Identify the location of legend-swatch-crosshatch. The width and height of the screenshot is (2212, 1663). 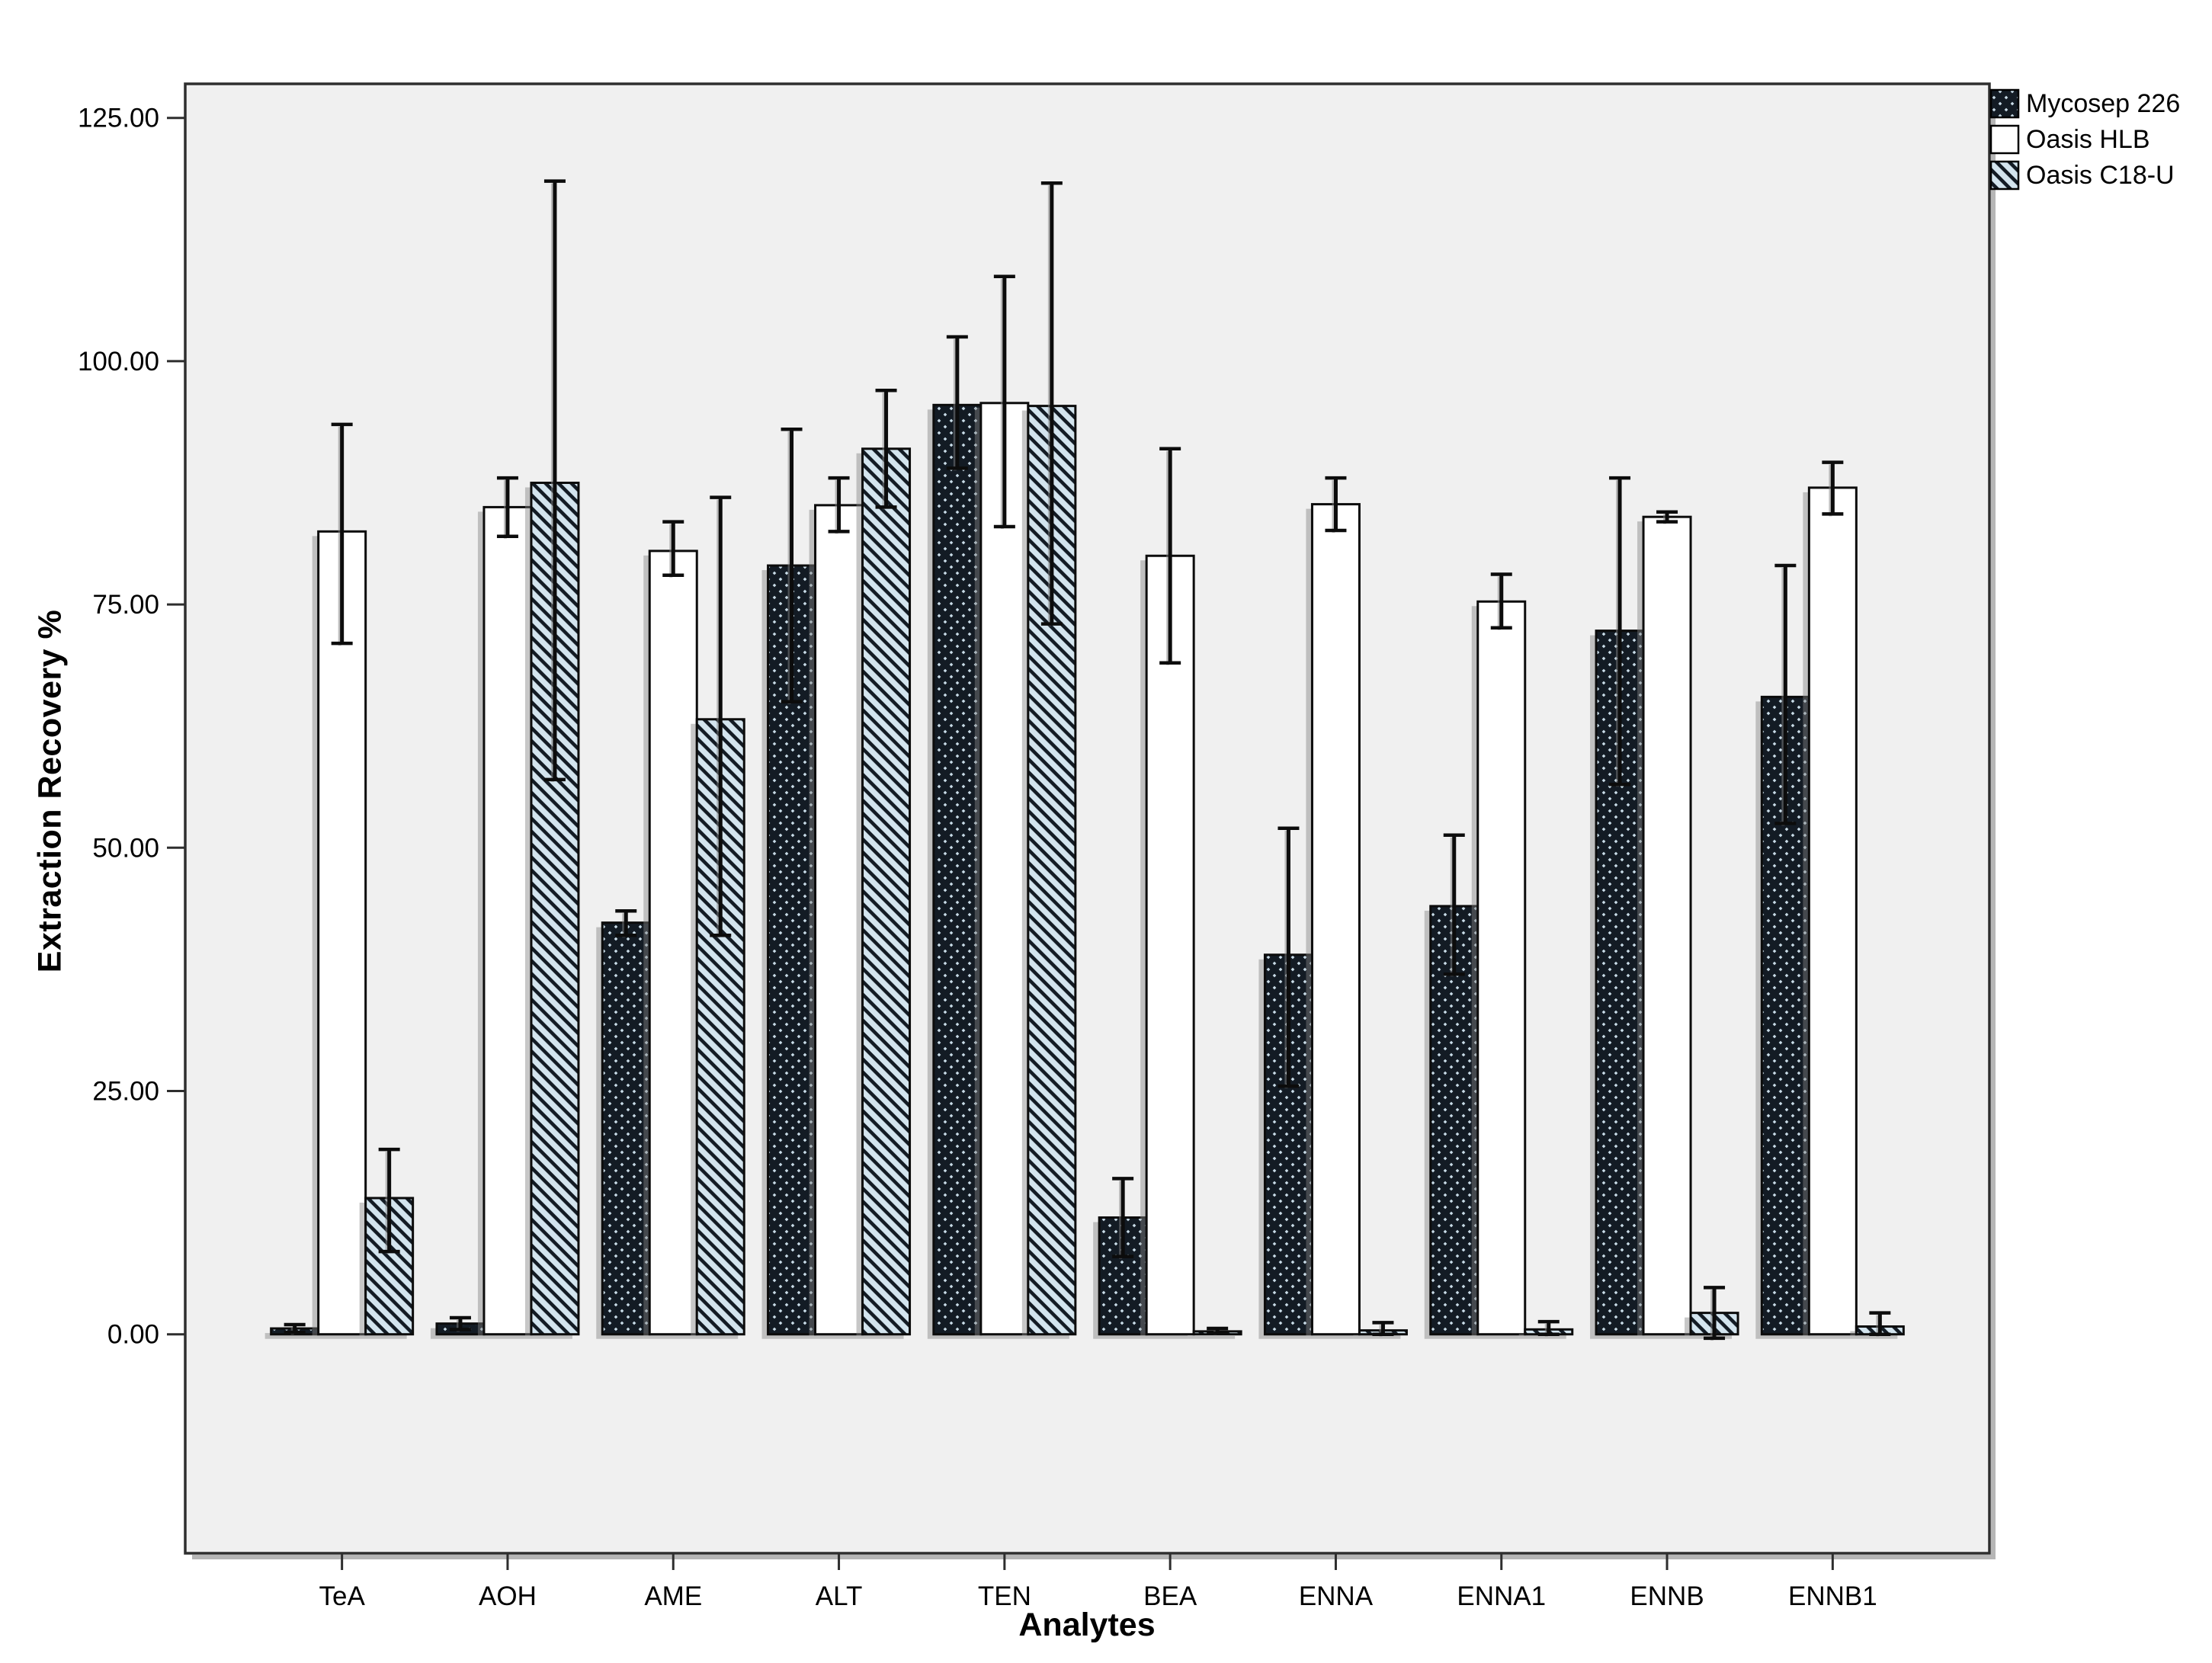
(2004, 103).